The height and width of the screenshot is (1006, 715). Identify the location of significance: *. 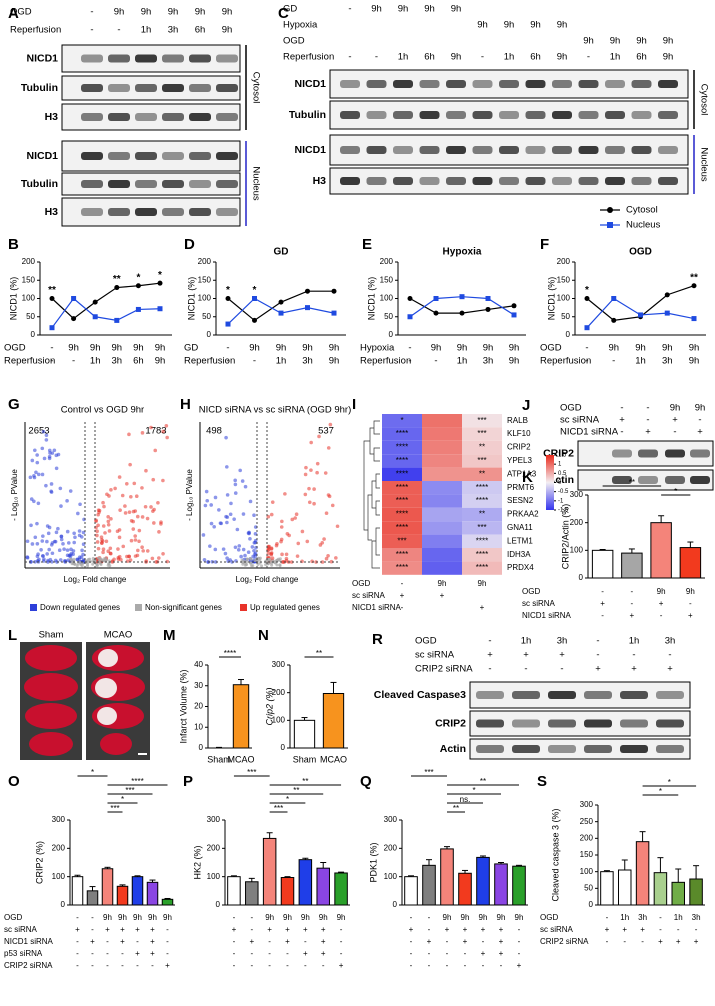
(138, 277).